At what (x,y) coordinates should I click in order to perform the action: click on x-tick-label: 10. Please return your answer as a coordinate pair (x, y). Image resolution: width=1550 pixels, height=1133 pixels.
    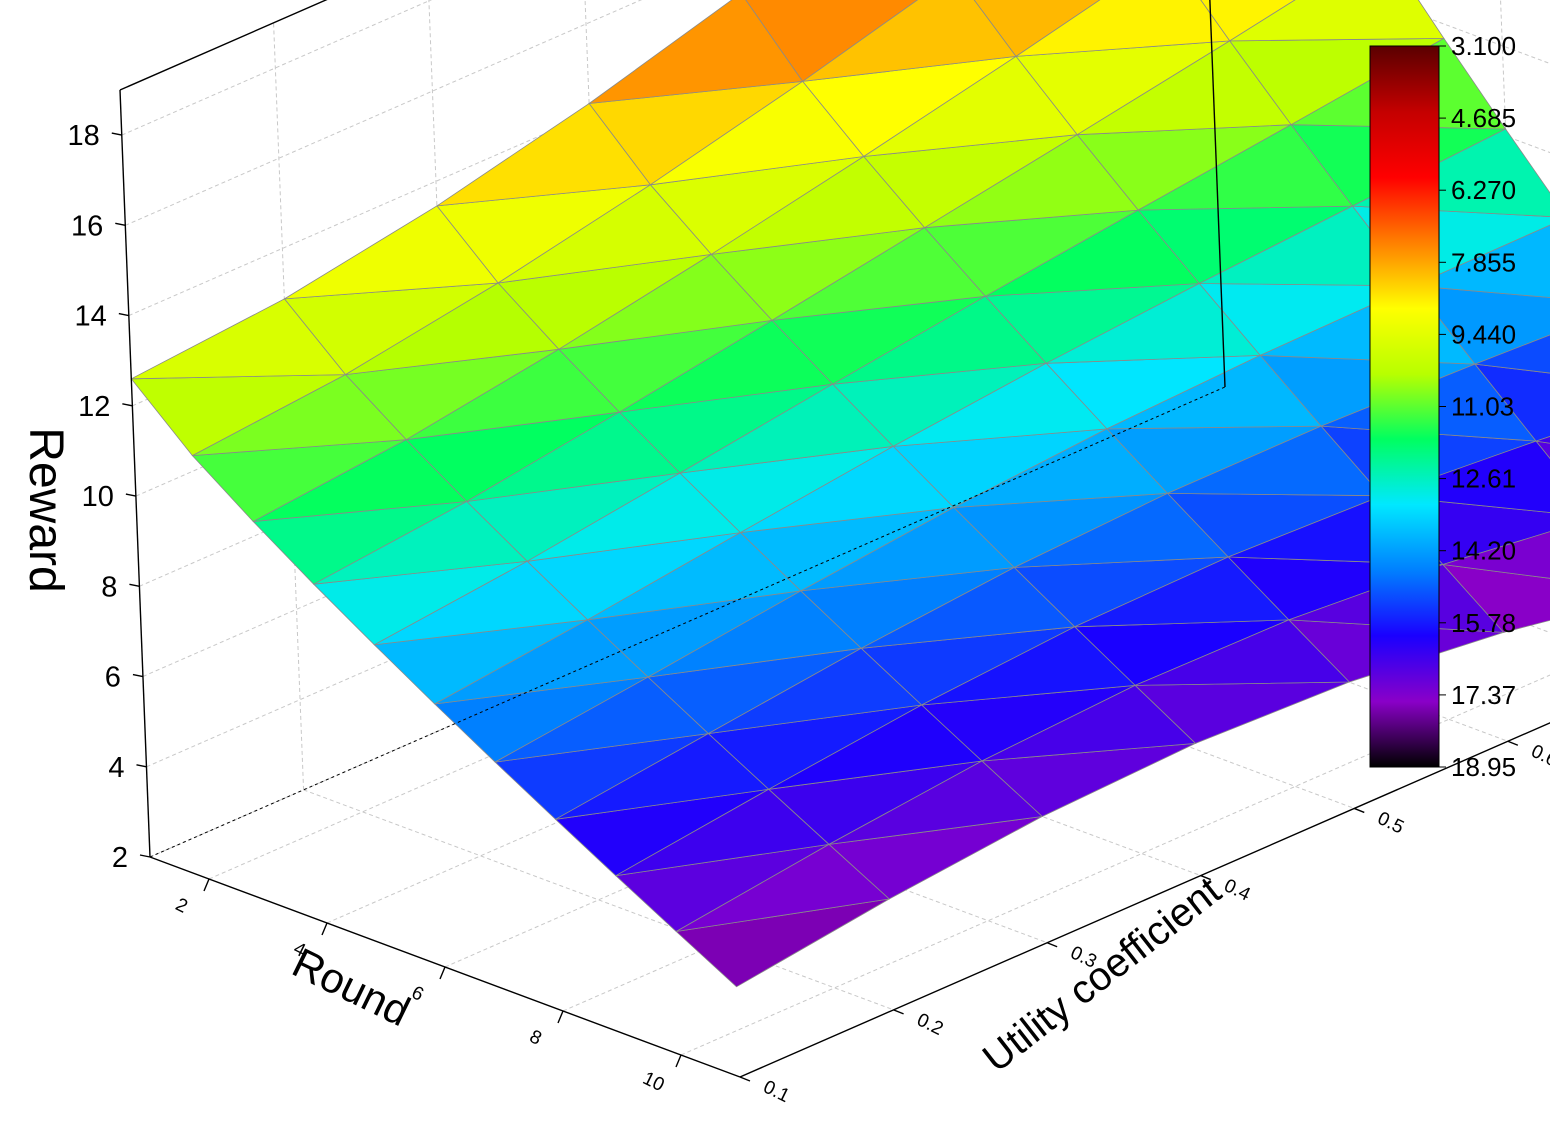
    Looking at the image, I should click on (653, 1082).